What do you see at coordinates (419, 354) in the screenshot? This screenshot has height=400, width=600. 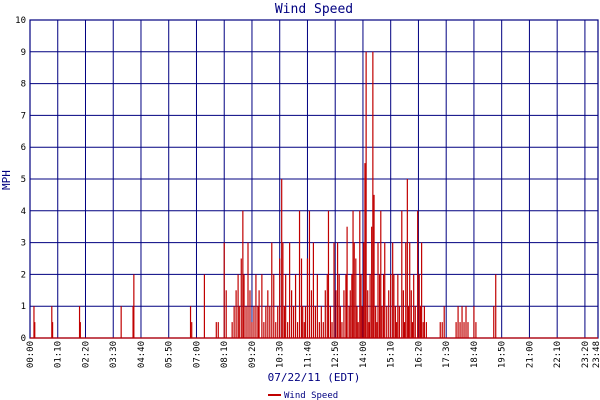 I see `x-tick-label: 16:20` at bounding box center [419, 354].